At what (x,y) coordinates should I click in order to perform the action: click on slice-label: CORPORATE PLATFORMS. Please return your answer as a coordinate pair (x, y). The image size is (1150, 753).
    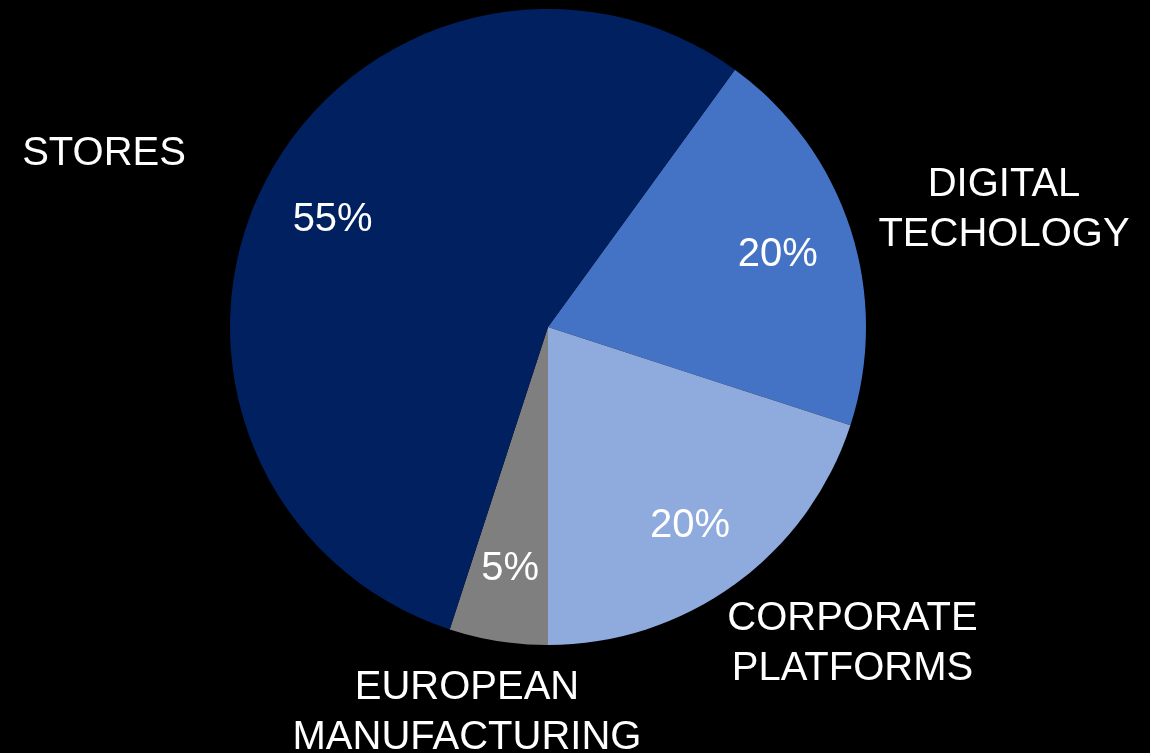
    Looking at the image, I should click on (852, 640).